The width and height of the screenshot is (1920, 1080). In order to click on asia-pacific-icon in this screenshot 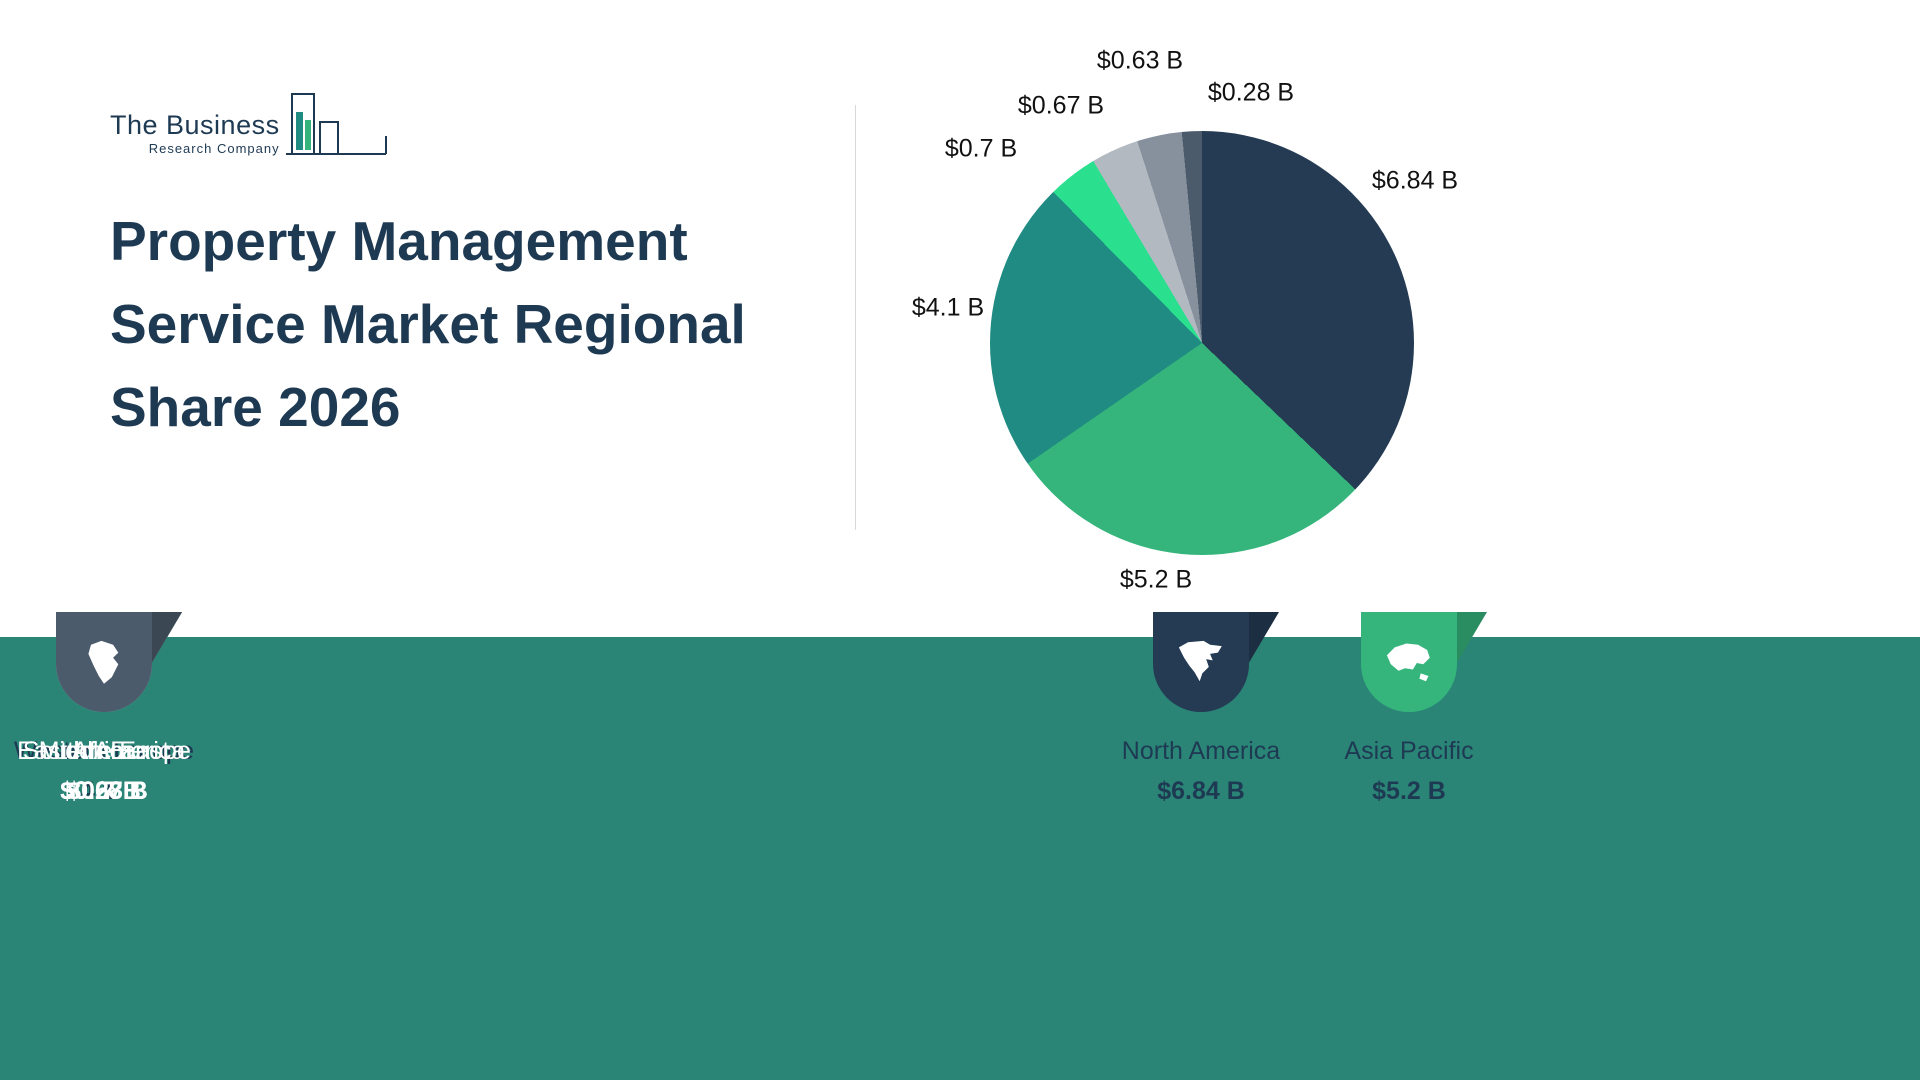, I will do `click(1408, 662)`.